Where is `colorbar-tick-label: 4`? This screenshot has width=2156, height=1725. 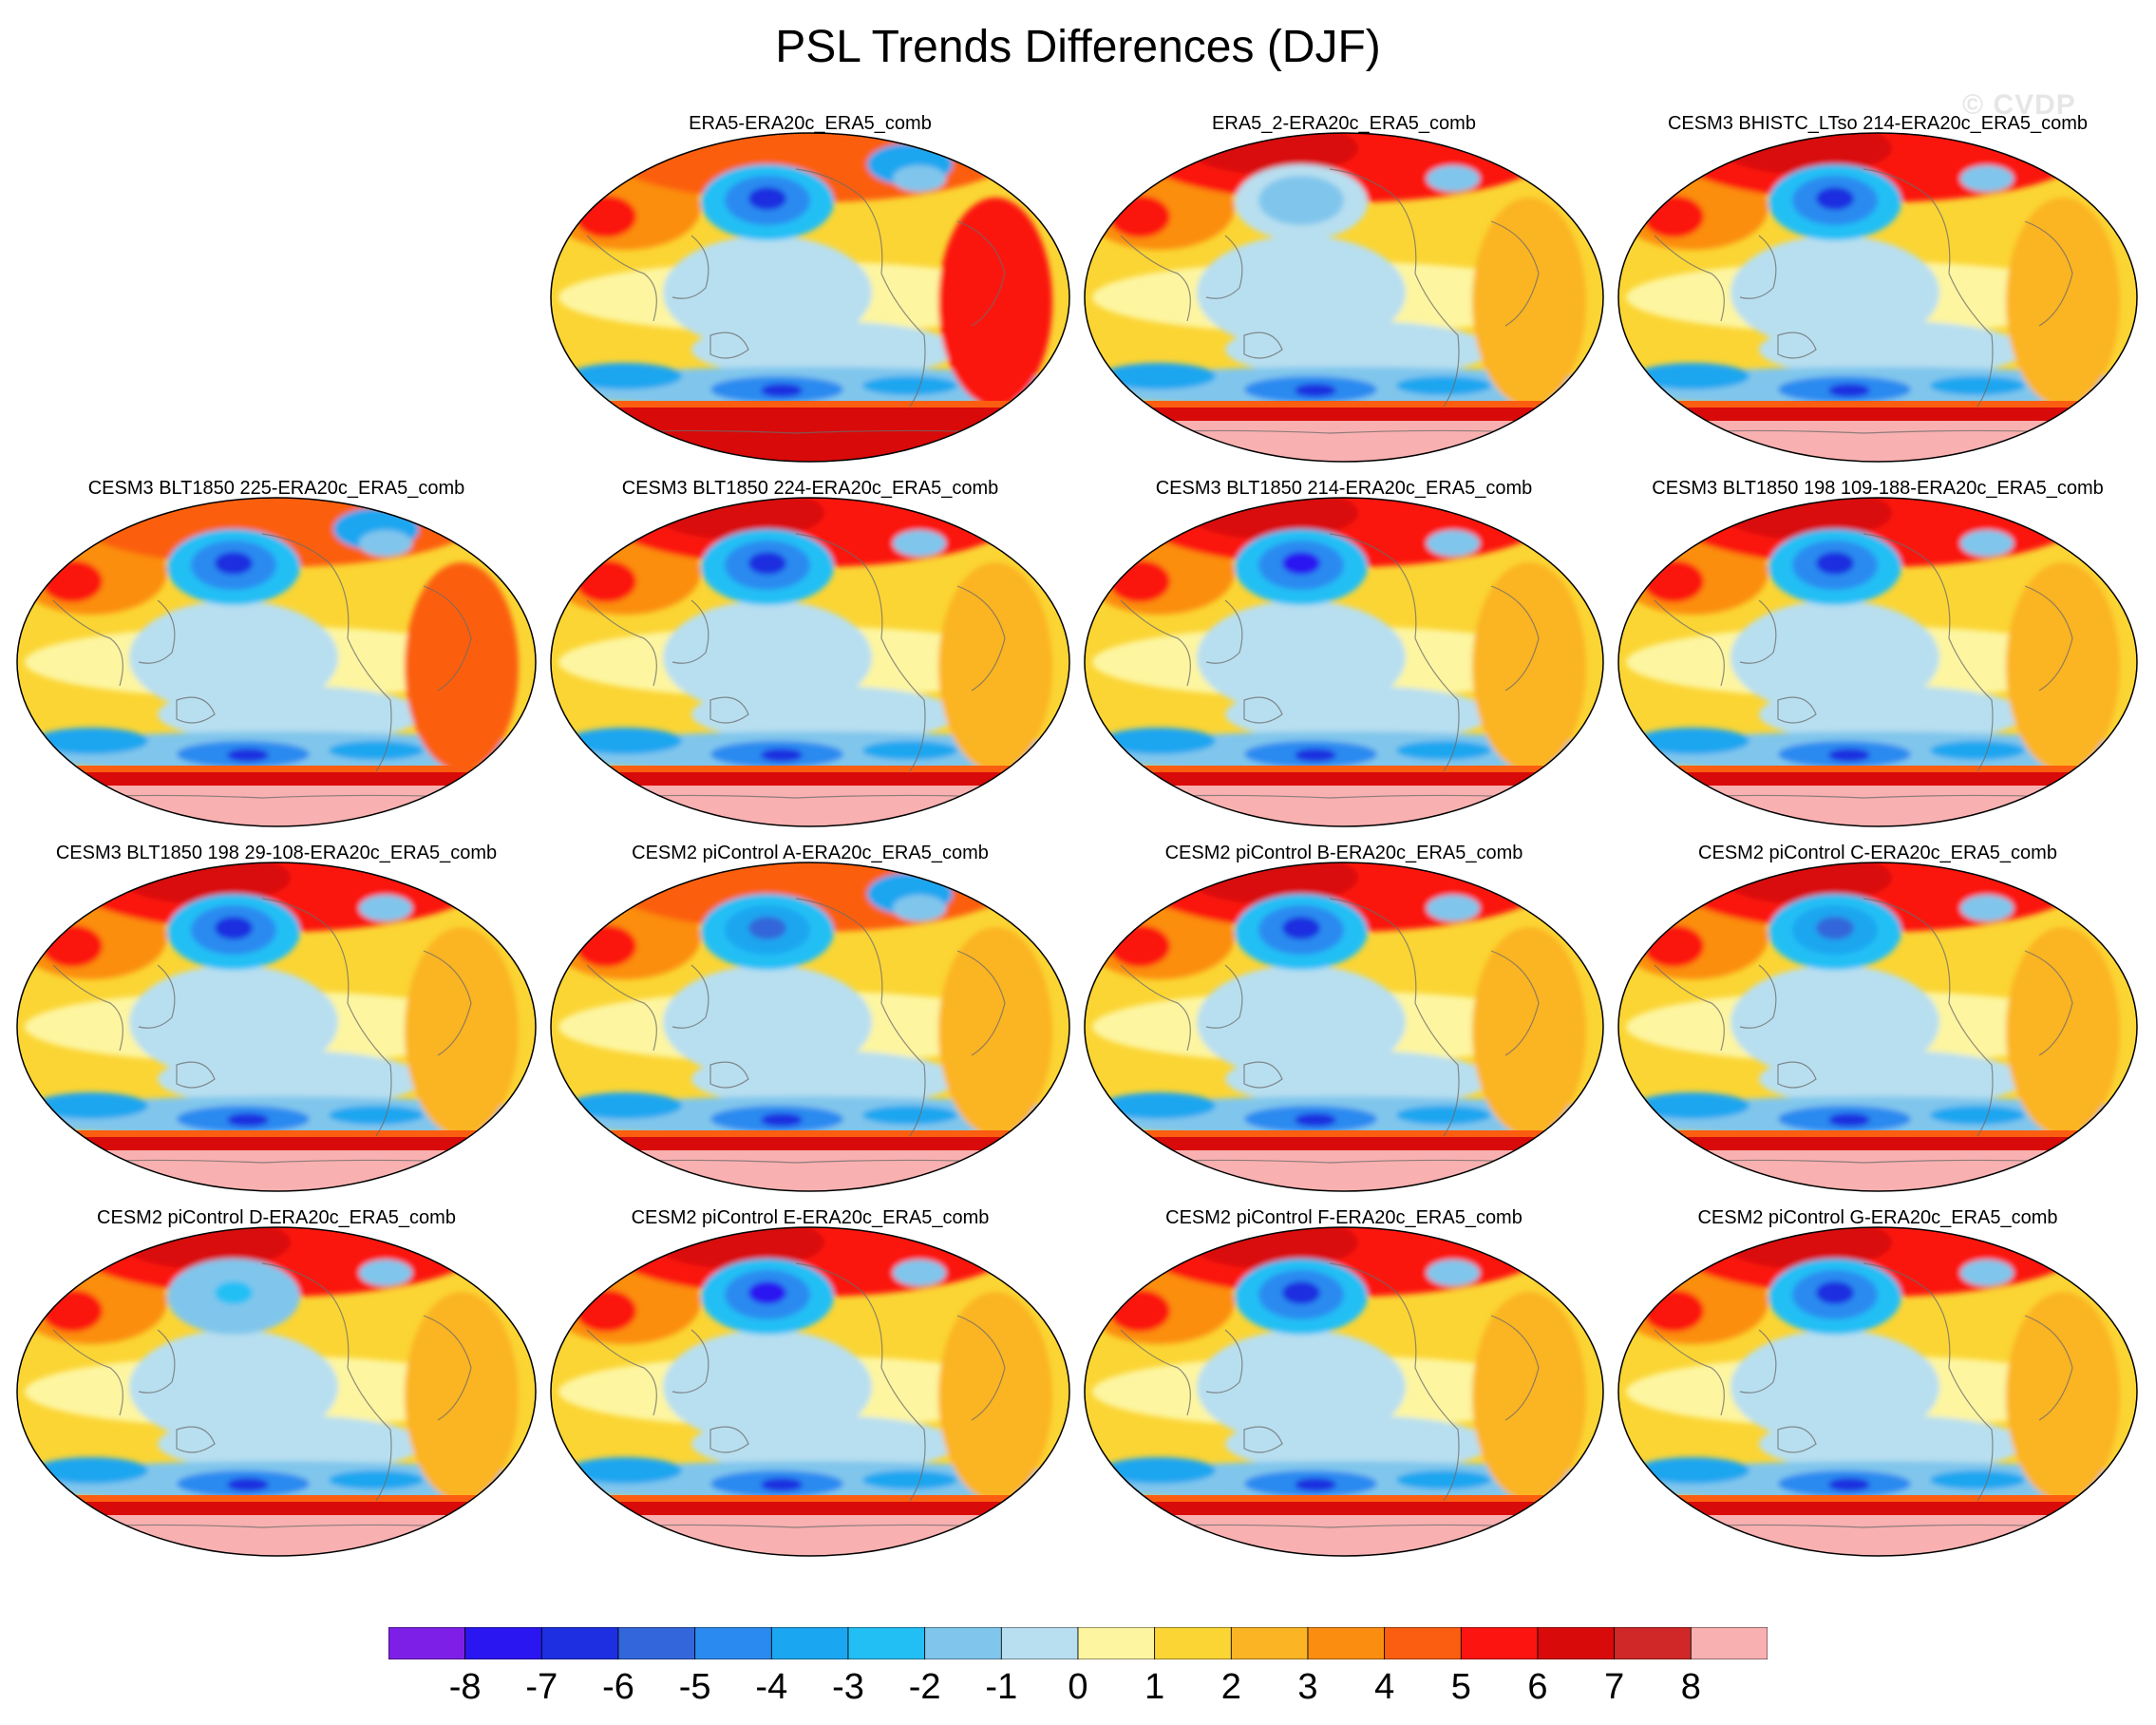 colorbar-tick-label: 4 is located at coordinates (1385, 1687).